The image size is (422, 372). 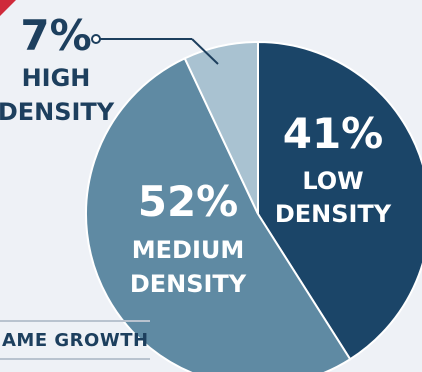 I want to click on growth-ribbon-label: AME GROWTH, so click(x=75, y=340).